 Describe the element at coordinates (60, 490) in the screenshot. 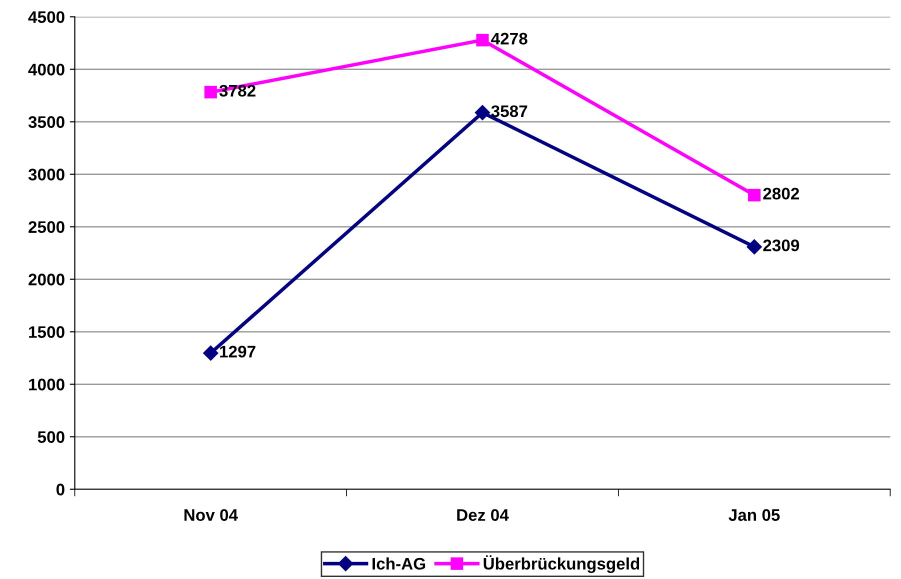

I see `y-tick-label: 0` at that location.